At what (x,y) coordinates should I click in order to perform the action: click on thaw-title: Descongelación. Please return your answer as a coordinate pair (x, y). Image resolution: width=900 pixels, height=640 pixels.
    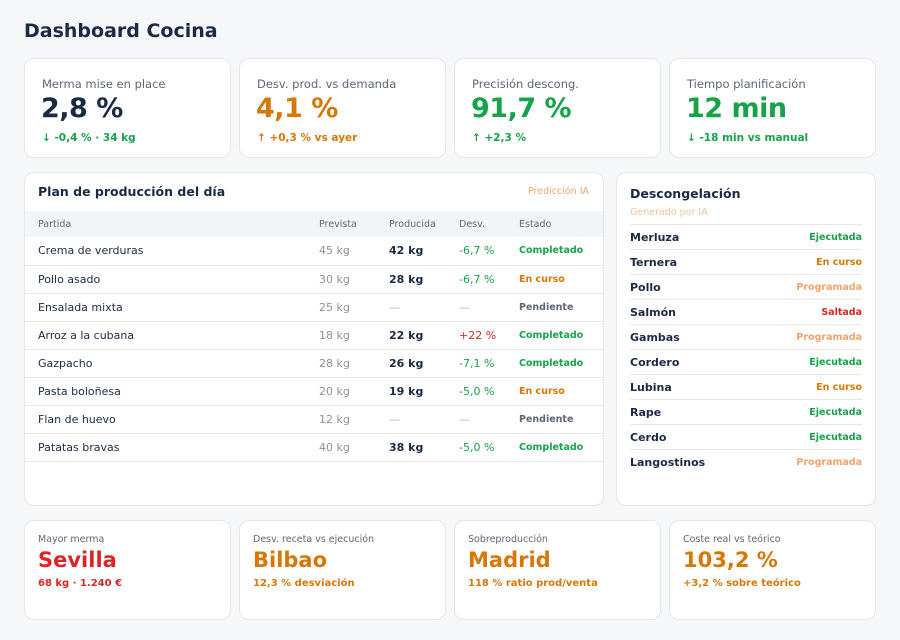
    Looking at the image, I should click on (685, 193).